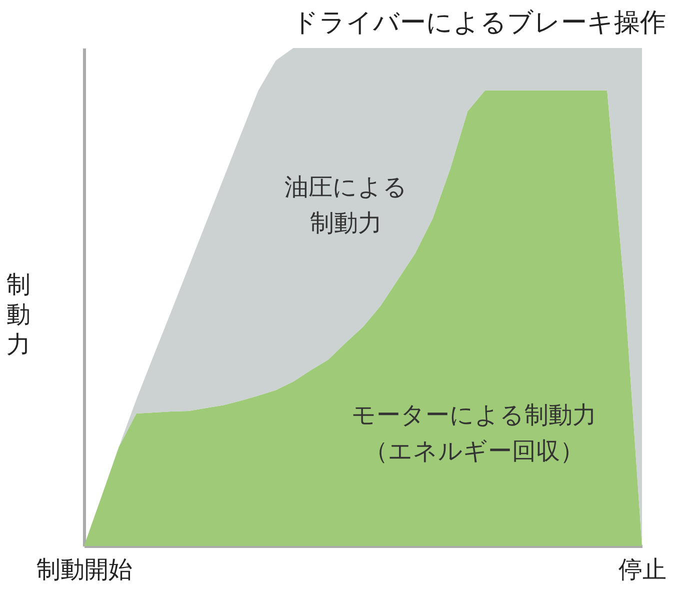  What do you see at coordinates (18, 314) in the screenshot?
I see `text: 制動力` at bounding box center [18, 314].